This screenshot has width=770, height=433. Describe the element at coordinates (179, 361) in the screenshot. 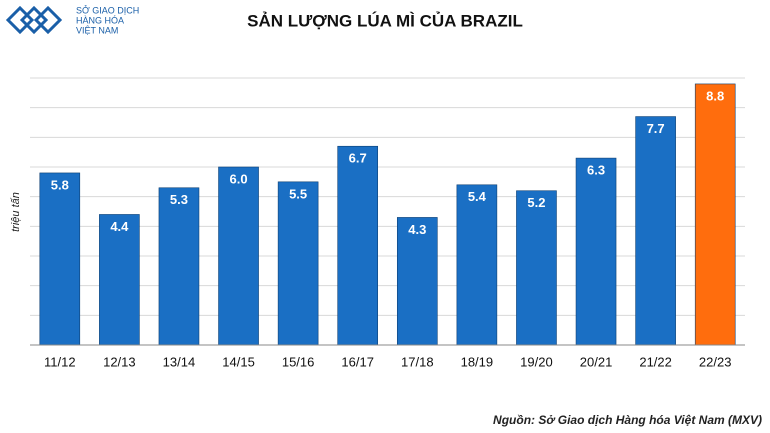

I see `x-tick-label: 13/14` at that location.